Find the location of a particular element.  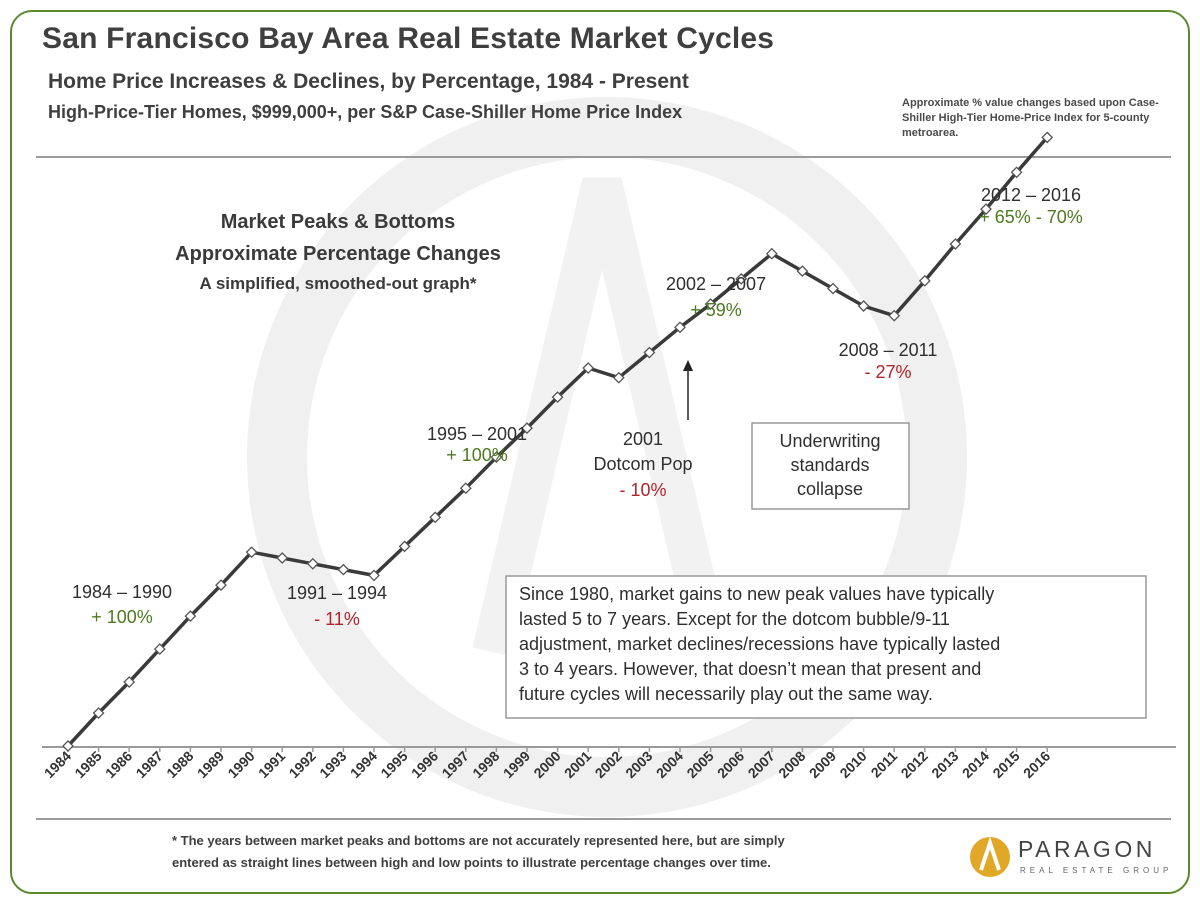

annotation-period: 2008 – 2011 is located at coordinates (888, 350).